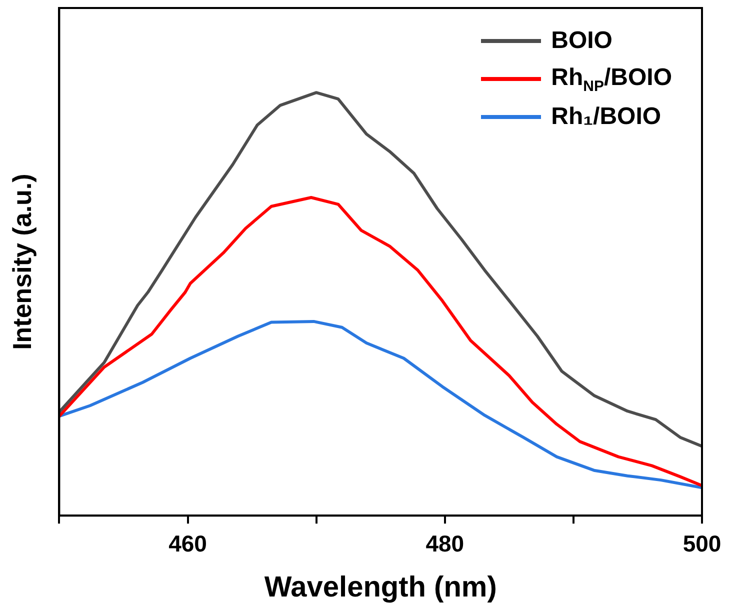  I want to click on x-tick-label: 500, so click(702, 543).